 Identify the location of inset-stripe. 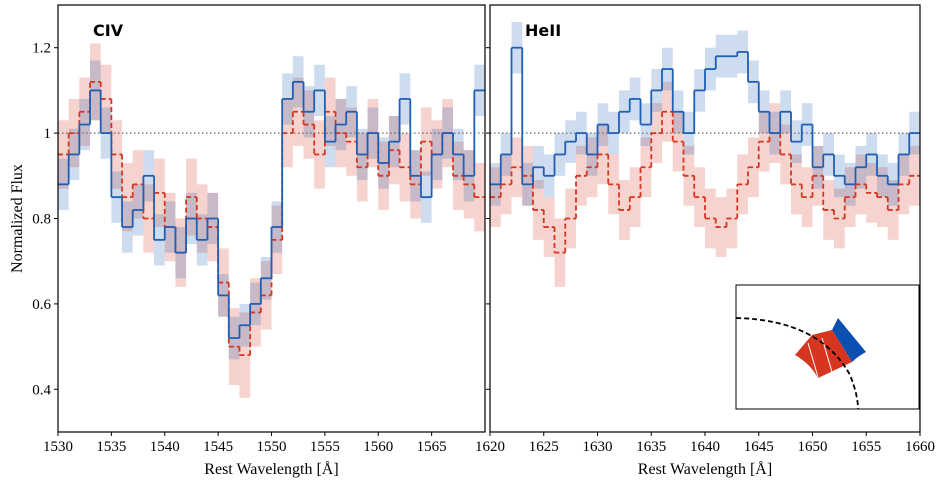
(813, 360).